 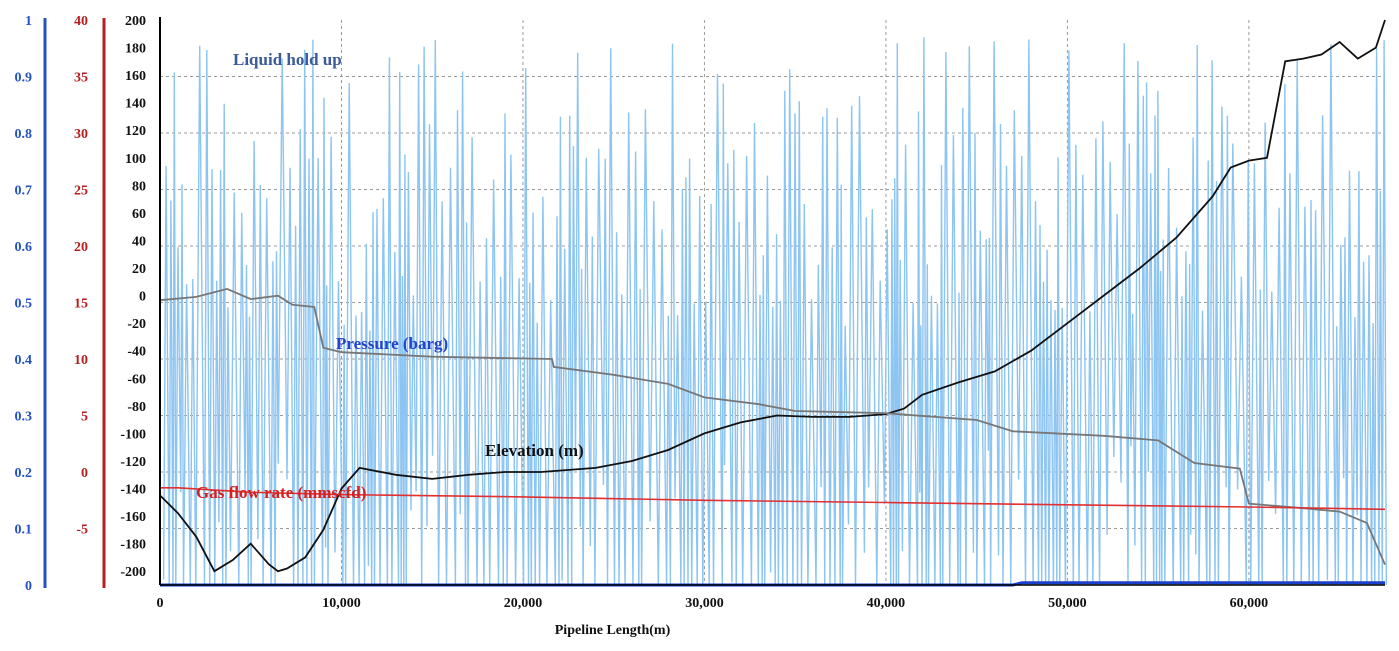 What do you see at coordinates (81, 191) in the screenshot?
I see `flow-tick-label: 25` at bounding box center [81, 191].